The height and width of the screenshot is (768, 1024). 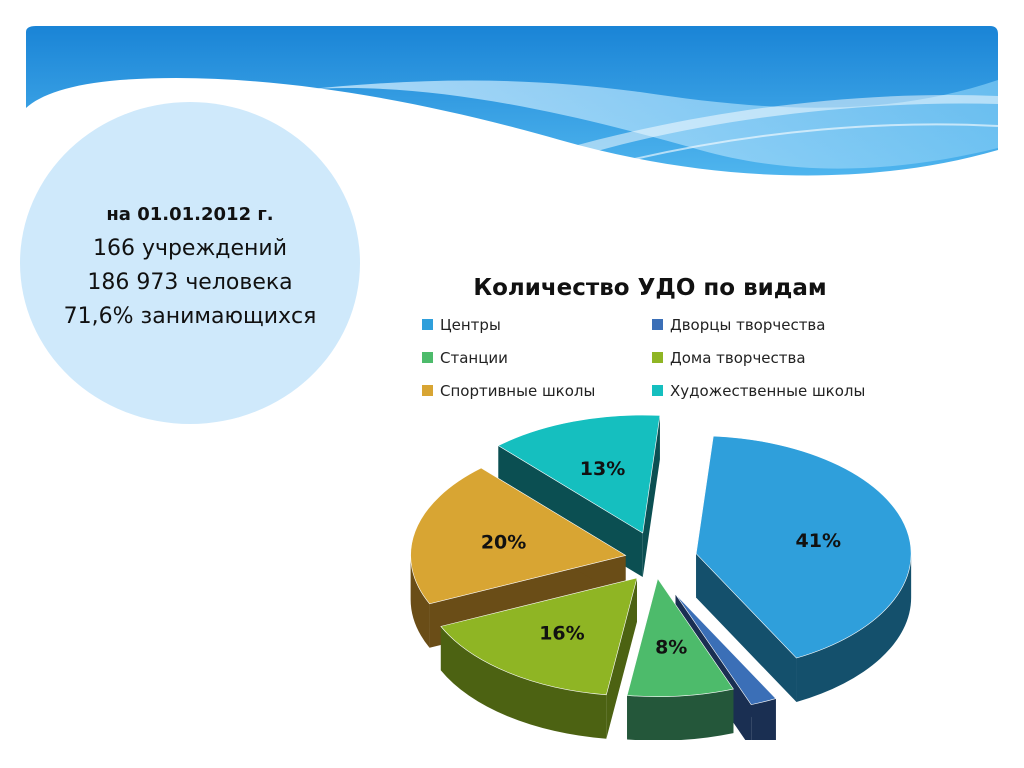 I want to click on data-label-2: 8%, so click(x=671, y=648).